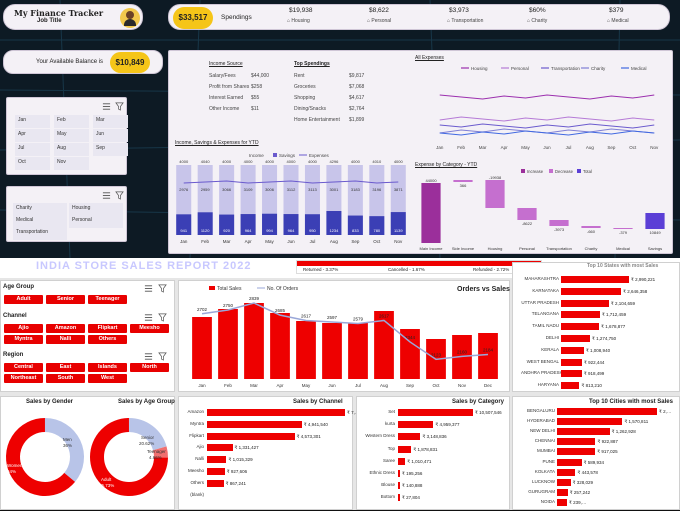 The image size is (680, 511). I want to click on month-slicer-item: Sep, so click(110, 149).